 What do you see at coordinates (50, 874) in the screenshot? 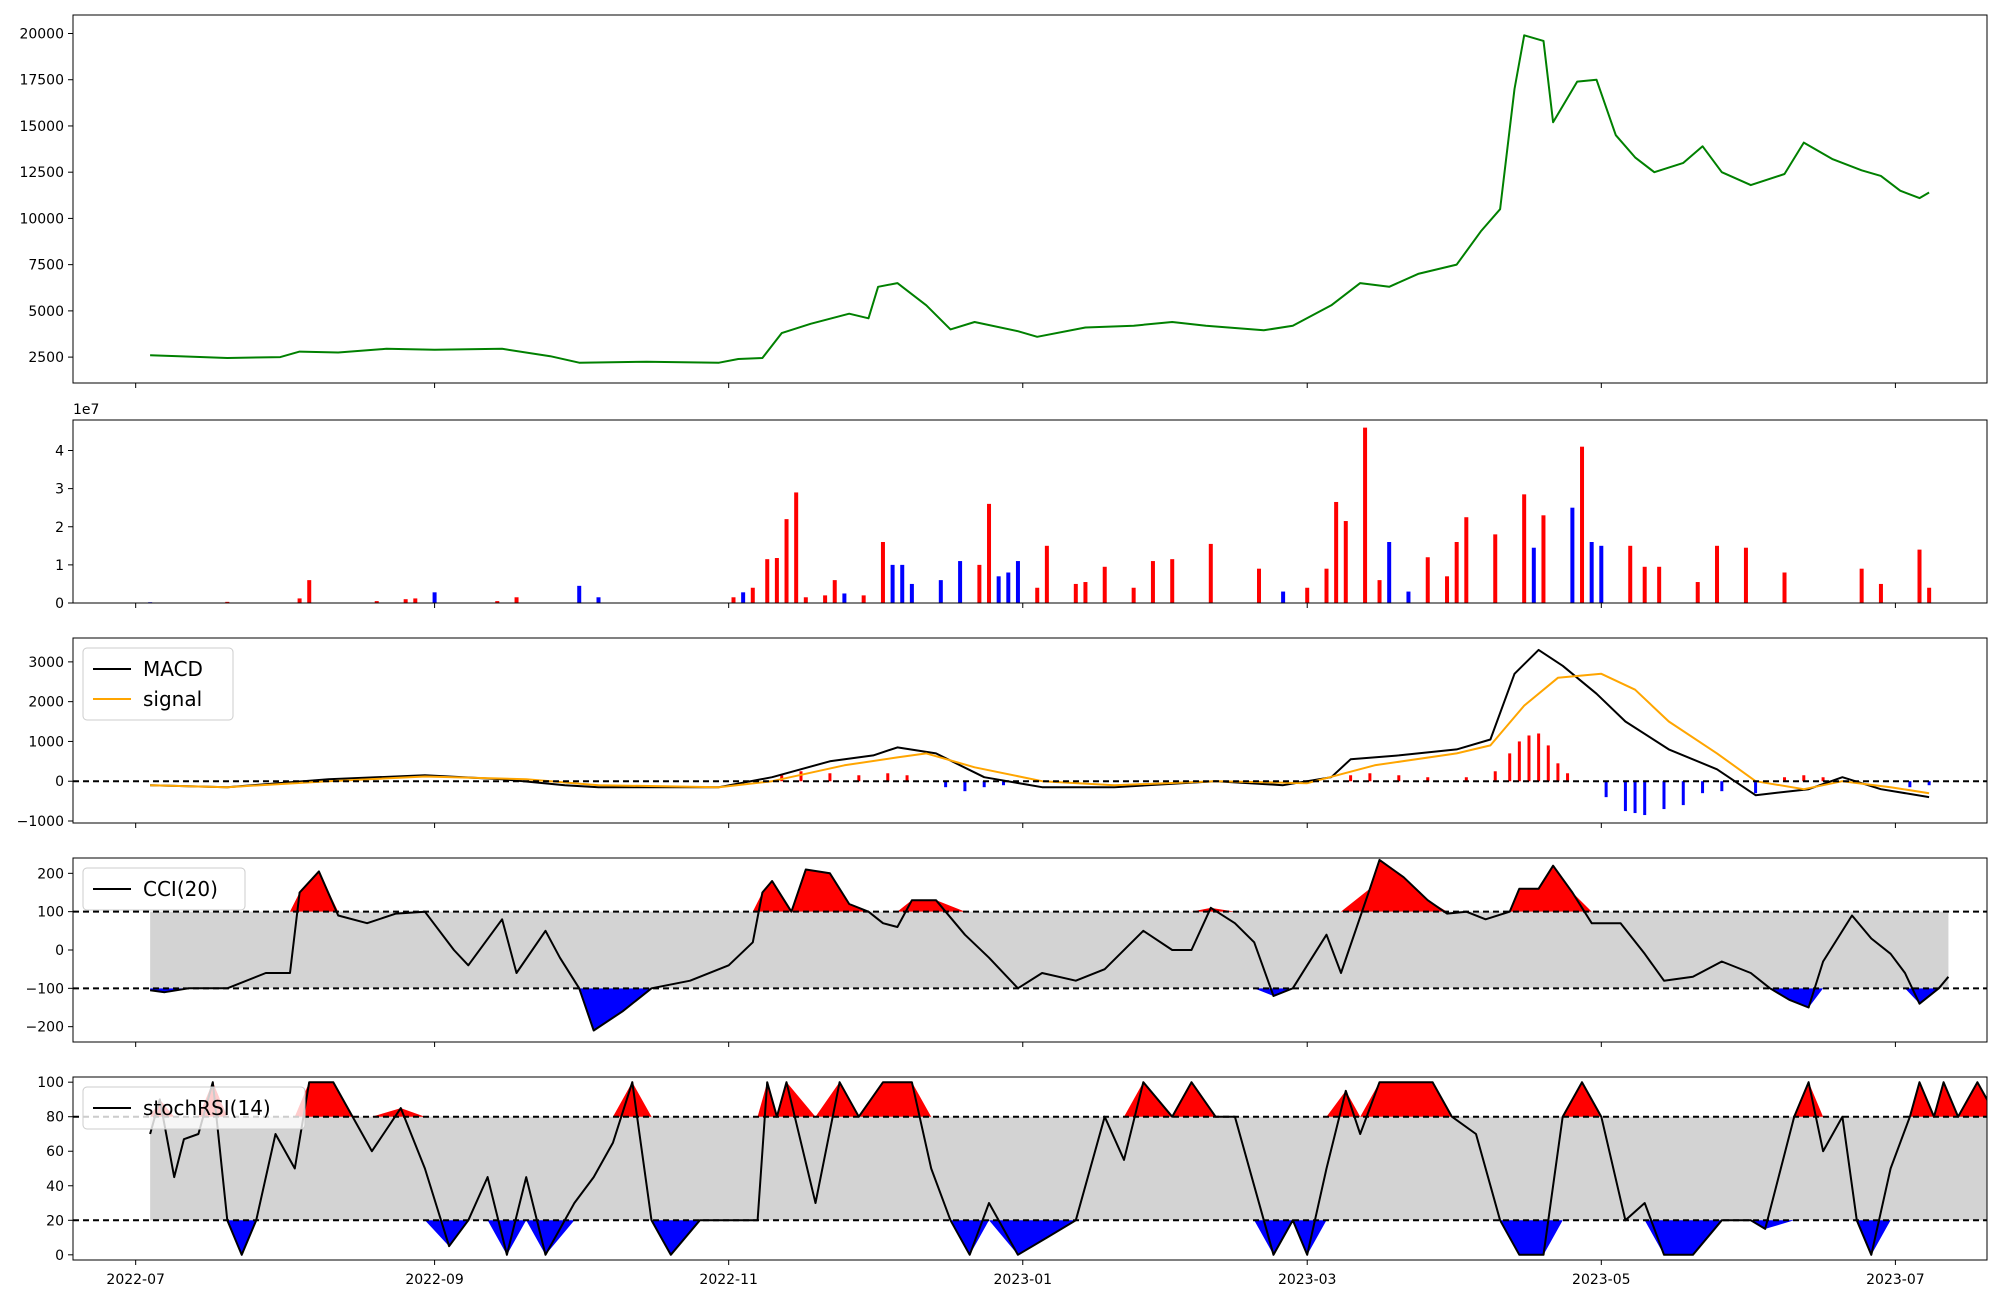
I see `y-tick-label: 200` at bounding box center [50, 874].